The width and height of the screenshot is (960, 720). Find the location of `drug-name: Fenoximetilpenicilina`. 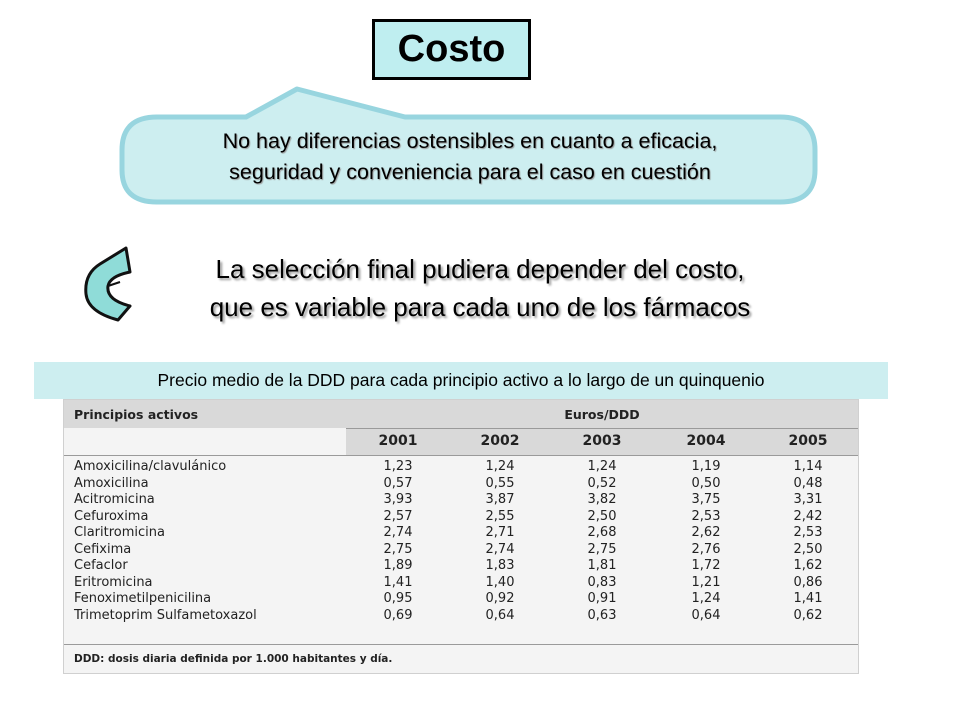

drug-name: Fenoximetilpenicilina is located at coordinates (143, 598).